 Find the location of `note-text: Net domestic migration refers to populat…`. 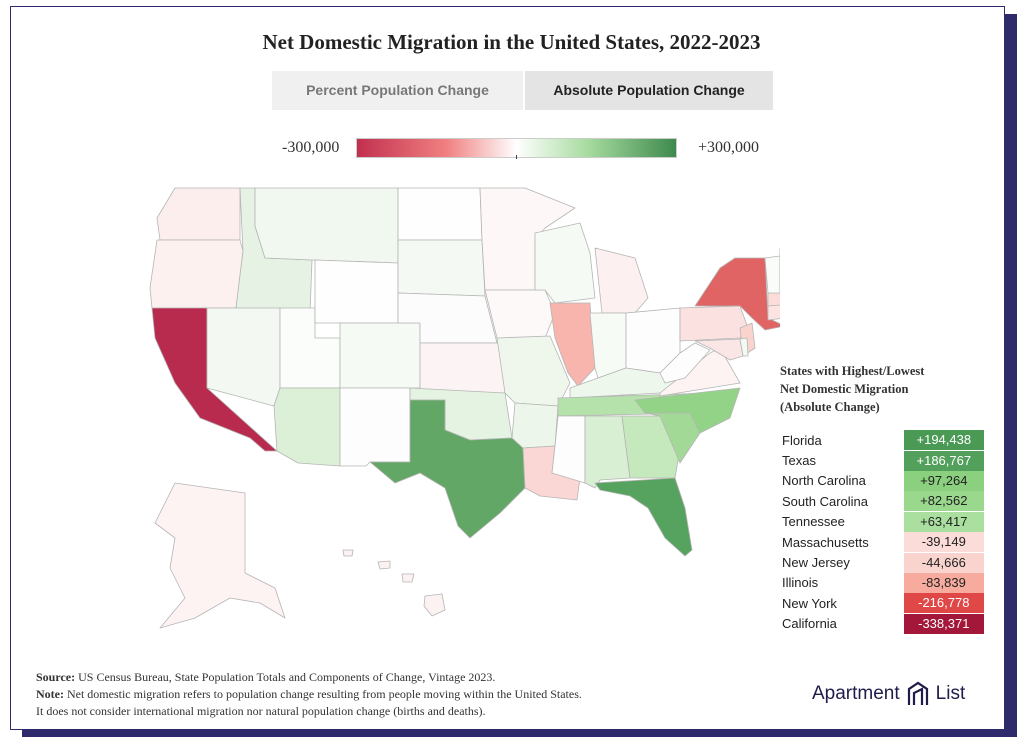

note-text: Net domestic migration refers to populat… is located at coordinates (324, 694).